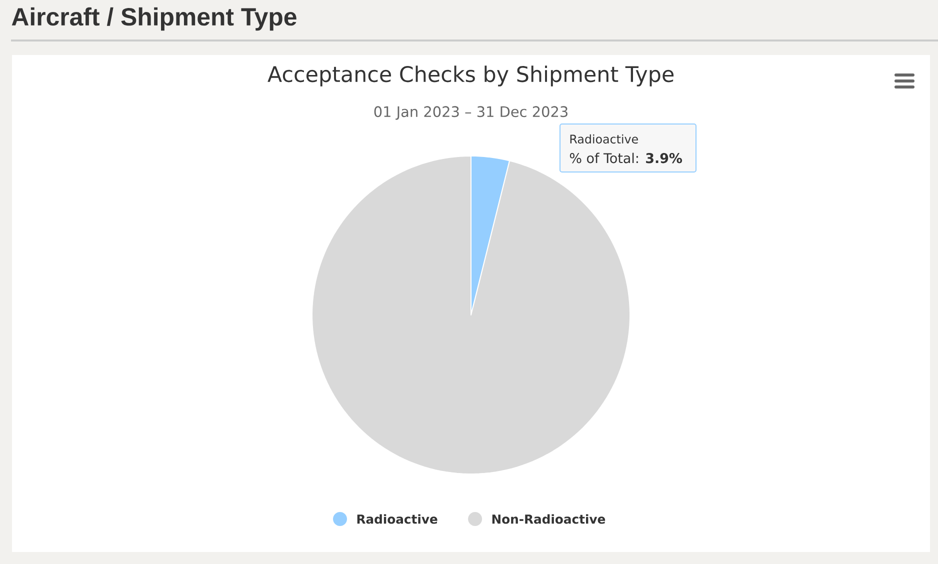  What do you see at coordinates (154, 19) in the screenshot?
I see `text: Aircraft / Shipment Type` at bounding box center [154, 19].